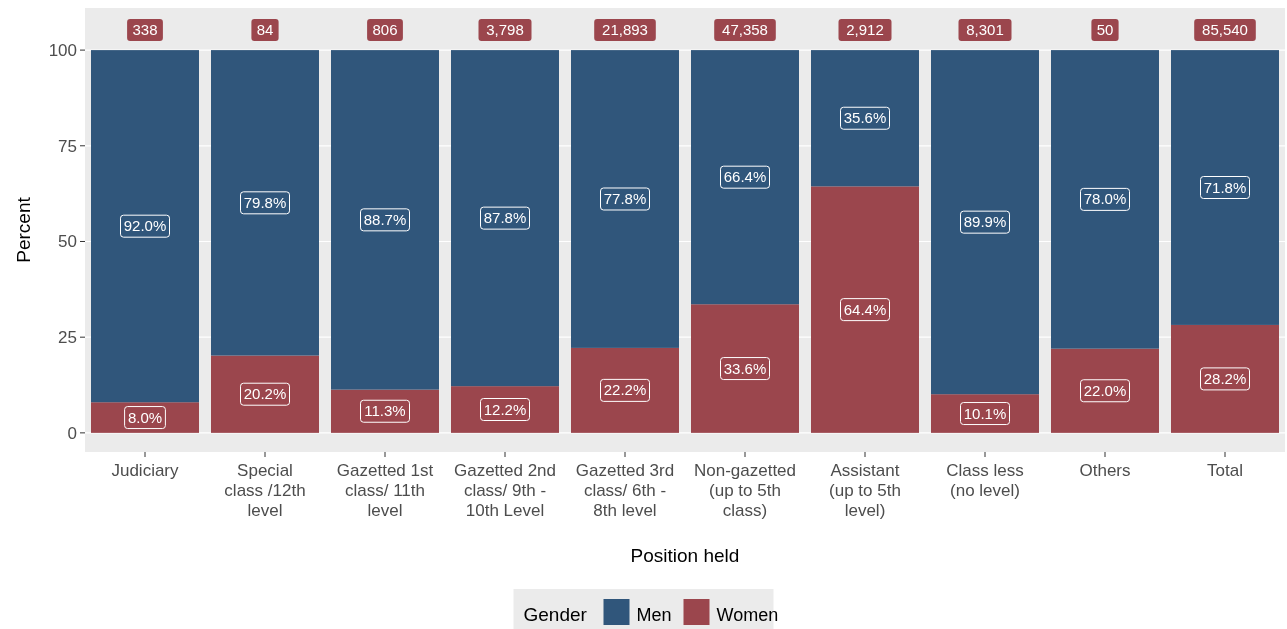 This screenshot has width=1287, height=629. Describe the element at coordinates (385, 30) in the screenshot. I see `annotation: 806` at that location.